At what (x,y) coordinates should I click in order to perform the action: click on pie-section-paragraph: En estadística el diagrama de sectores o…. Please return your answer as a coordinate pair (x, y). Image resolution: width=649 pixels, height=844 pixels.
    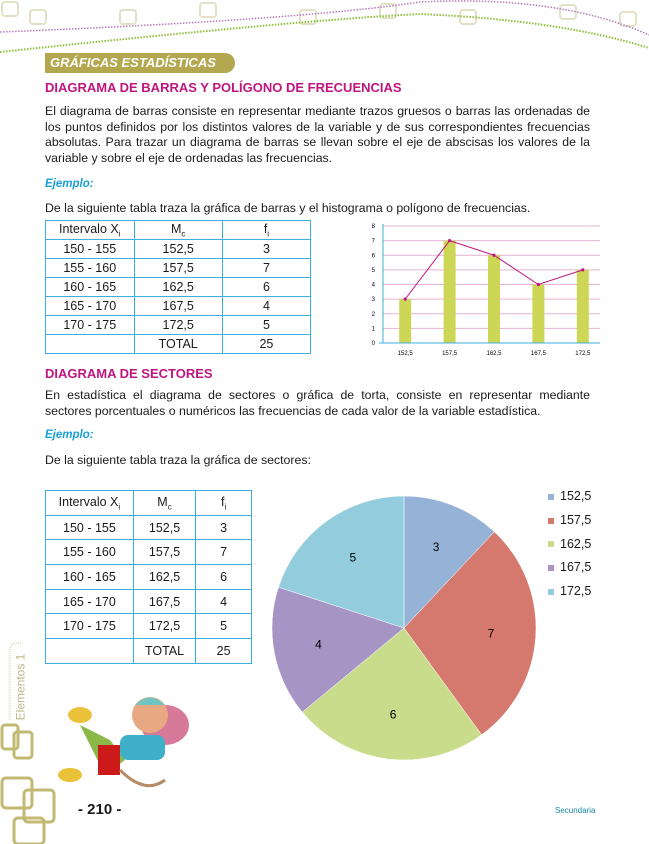
    Looking at the image, I should click on (317, 403).